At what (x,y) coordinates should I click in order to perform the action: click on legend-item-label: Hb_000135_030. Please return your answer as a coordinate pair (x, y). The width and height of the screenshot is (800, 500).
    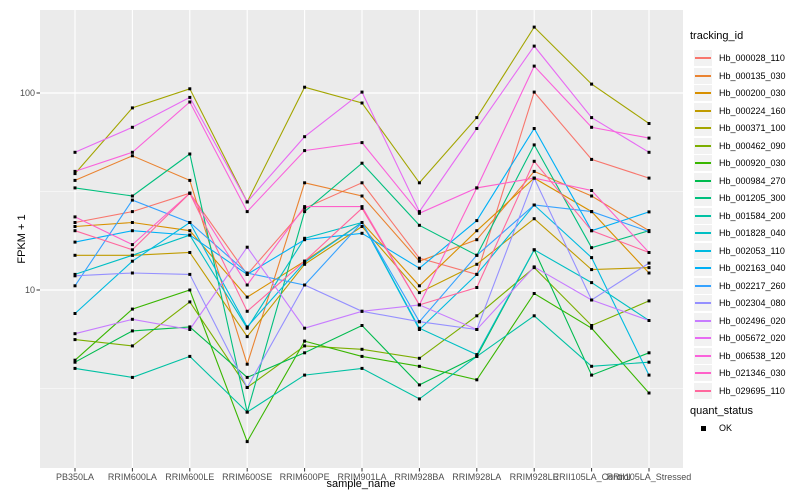
    Looking at the image, I should click on (752, 75).